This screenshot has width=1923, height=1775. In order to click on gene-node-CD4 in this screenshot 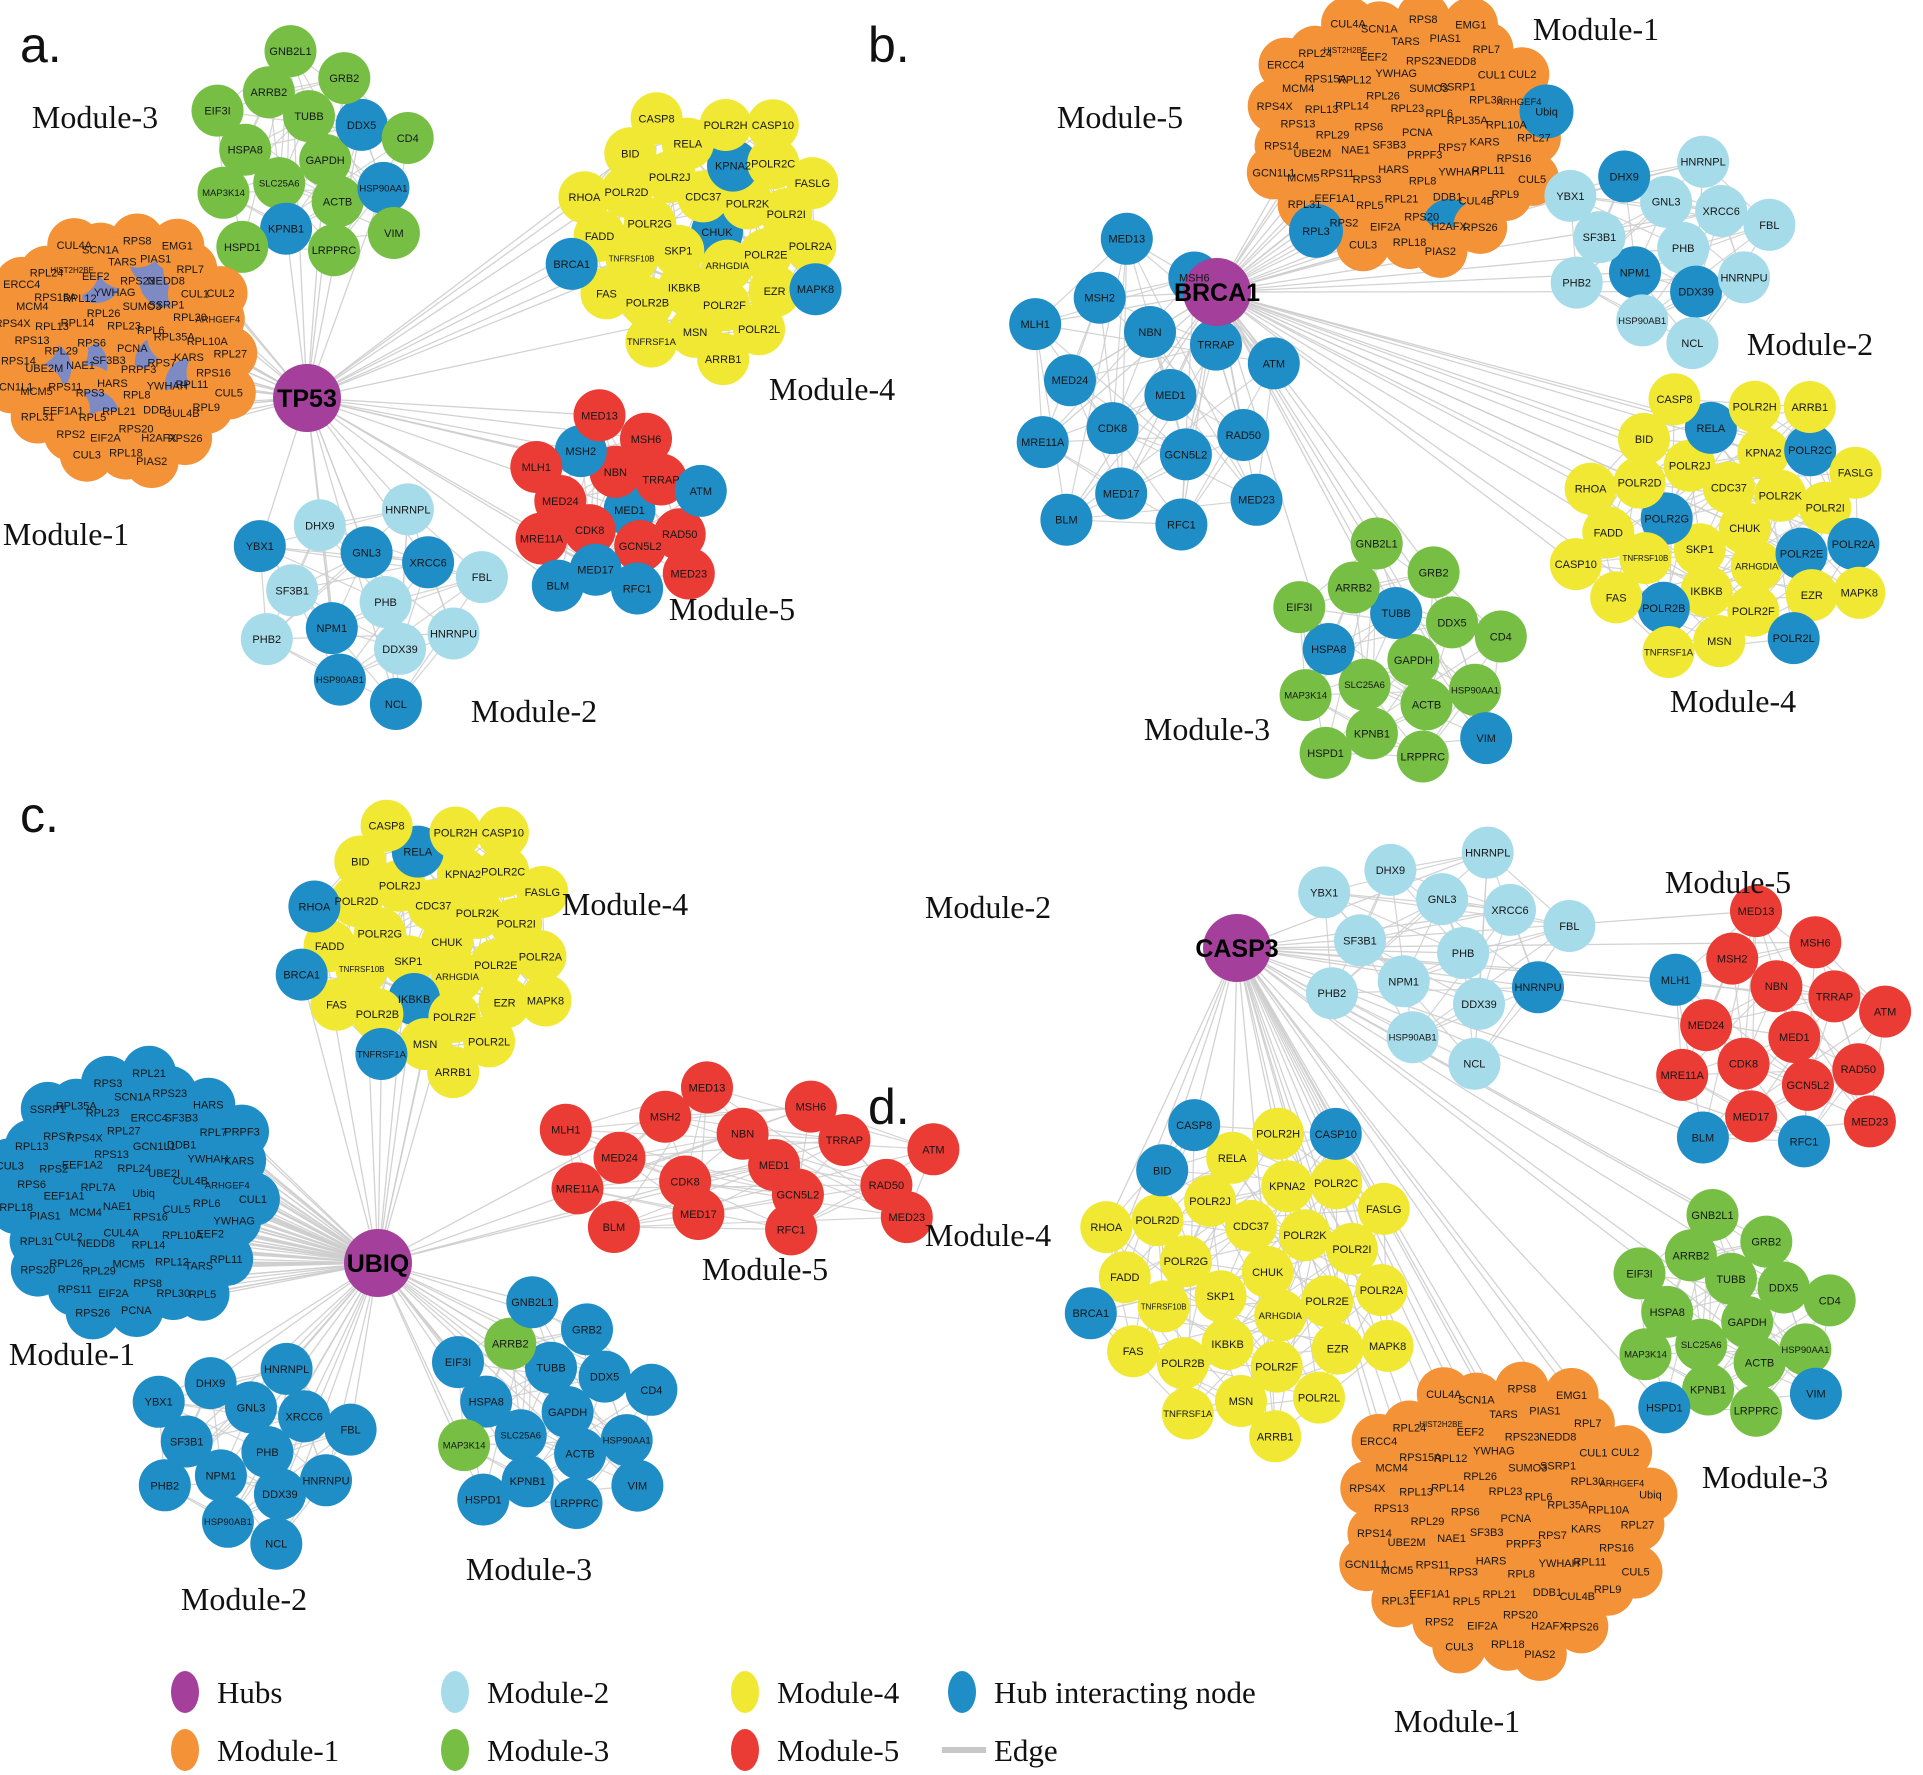, I will do `click(1500, 636)`.